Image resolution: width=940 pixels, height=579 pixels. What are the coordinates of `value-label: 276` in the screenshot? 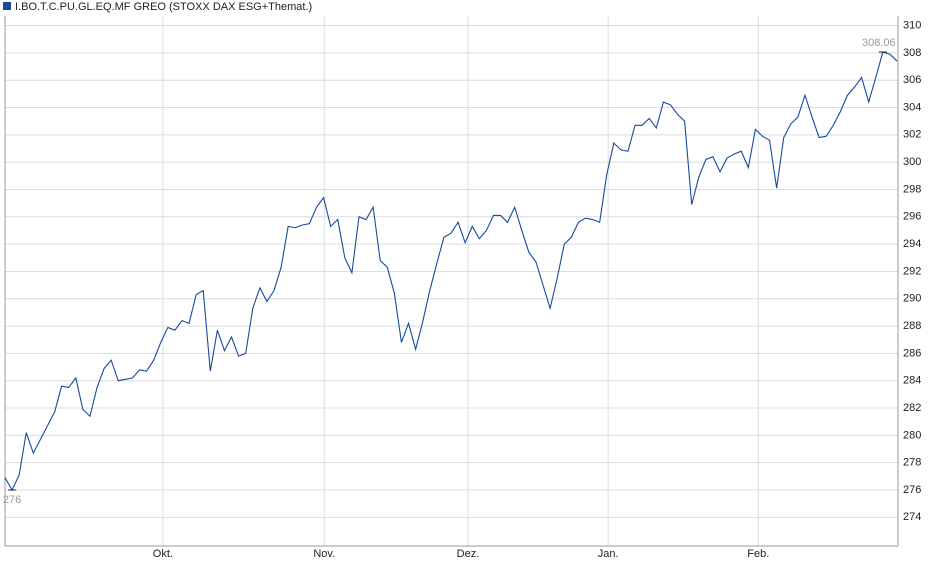 It's located at (12, 500).